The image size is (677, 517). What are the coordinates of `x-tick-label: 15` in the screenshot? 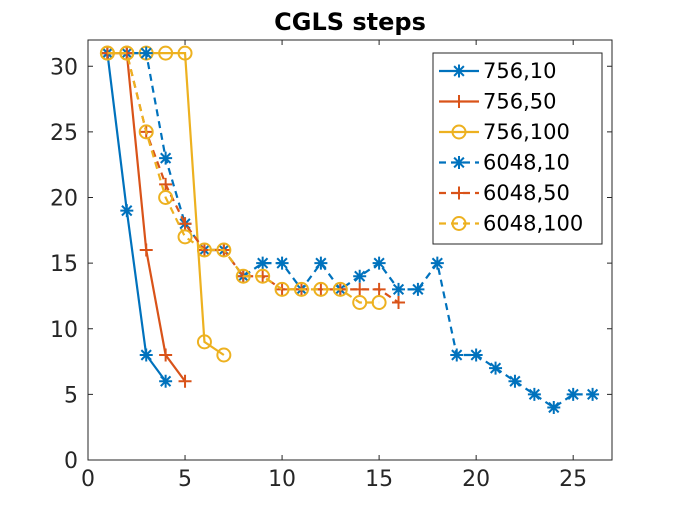 It's located at (379, 479).